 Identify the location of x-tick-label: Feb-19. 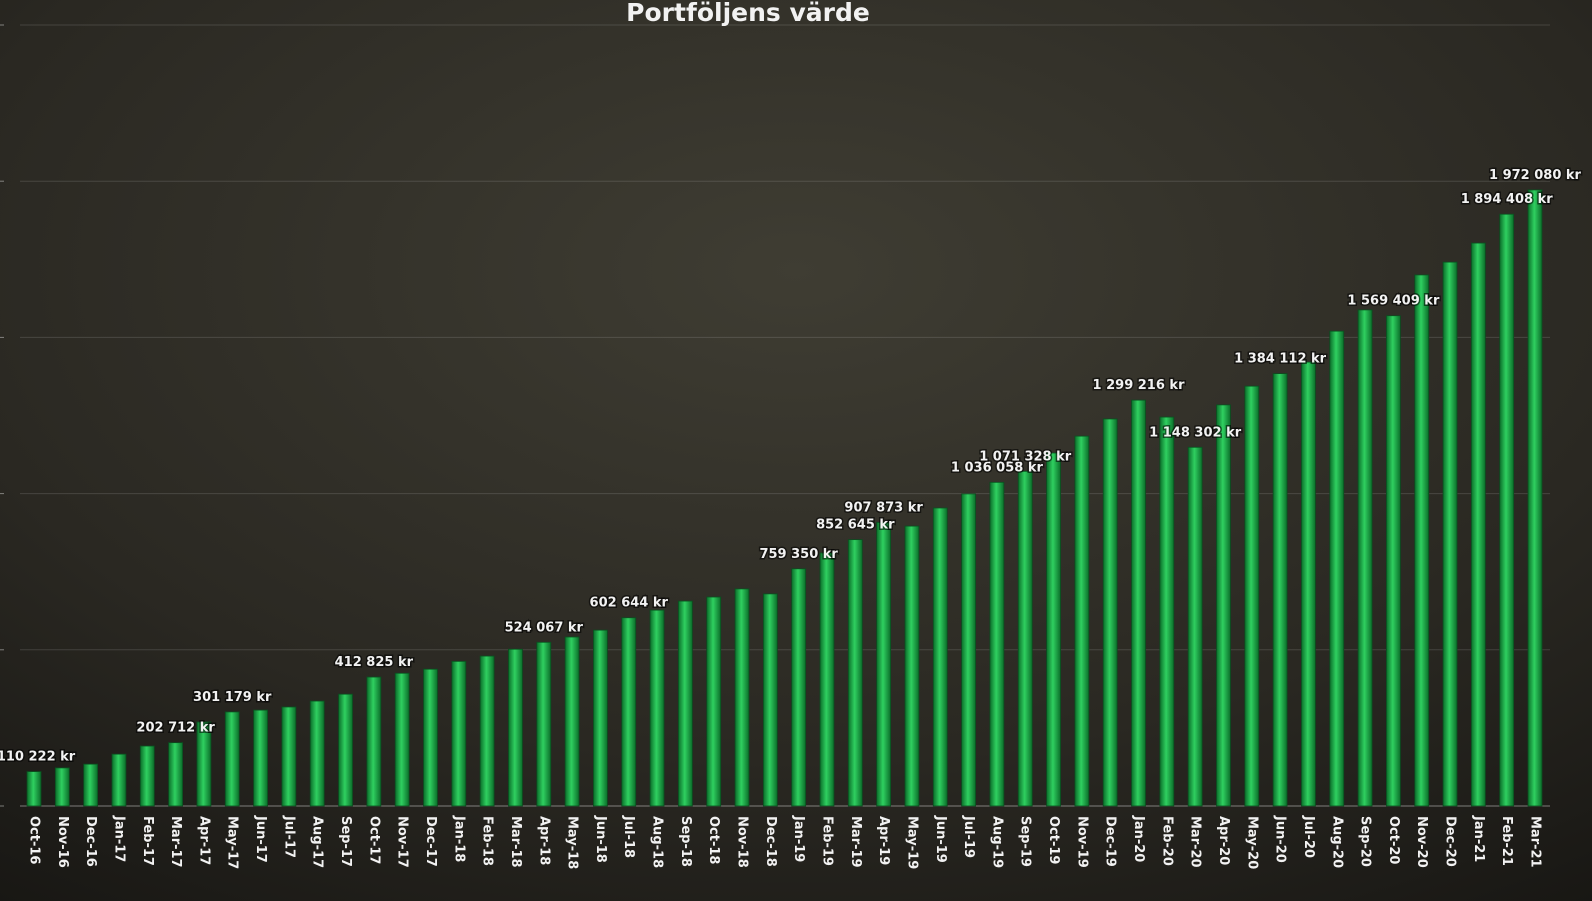
(826, 841).